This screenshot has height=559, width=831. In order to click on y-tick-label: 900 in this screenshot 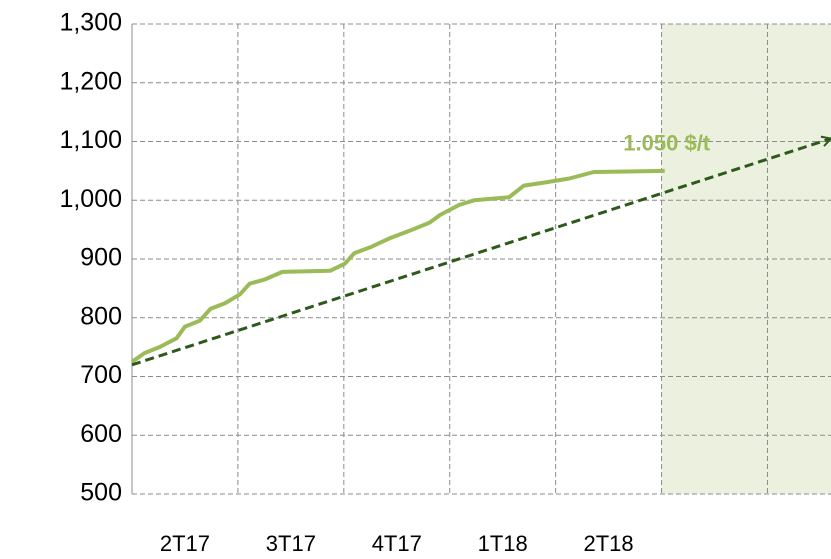, I will do `click(101, 258)`.